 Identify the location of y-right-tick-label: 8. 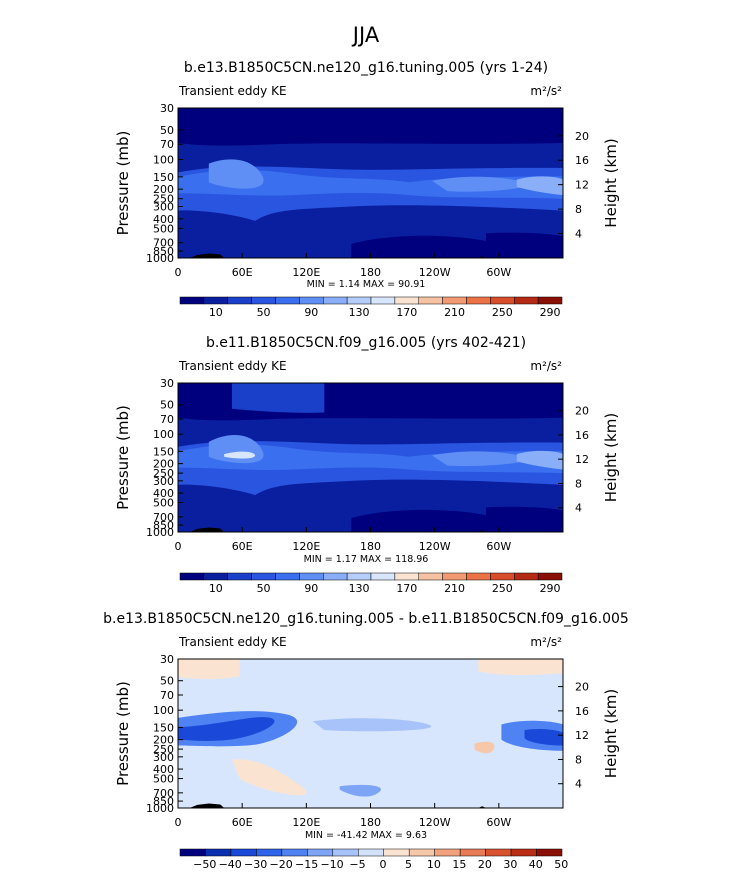
(578, 483).